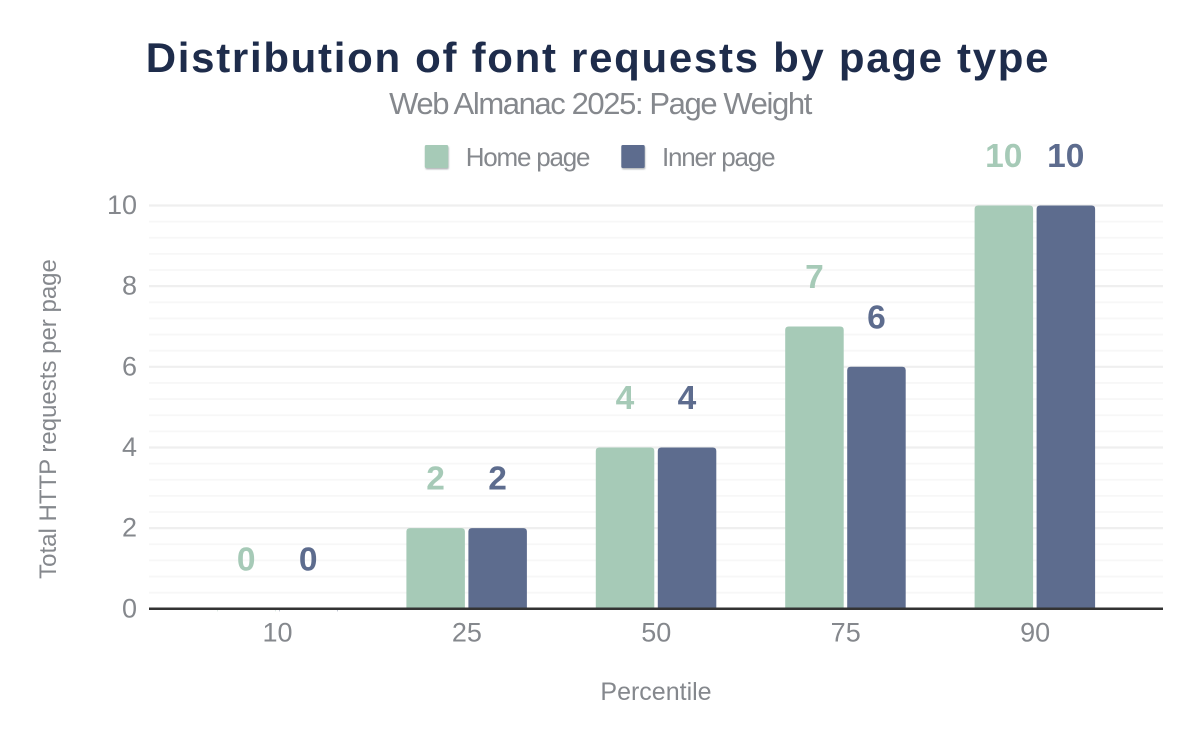  I want to click on svg-text: Percentile, so click(655, 692).